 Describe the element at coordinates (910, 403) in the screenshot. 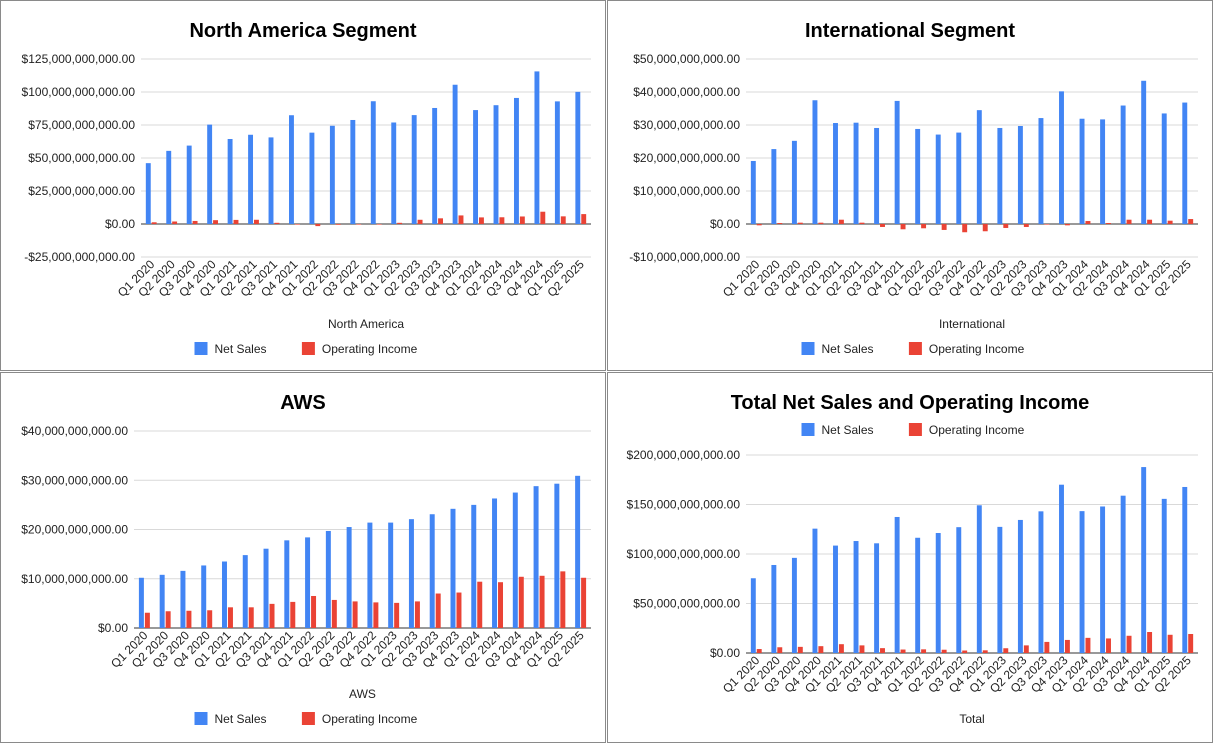

I see `chart-title: Total Net Sales and Operating Income` at that location.